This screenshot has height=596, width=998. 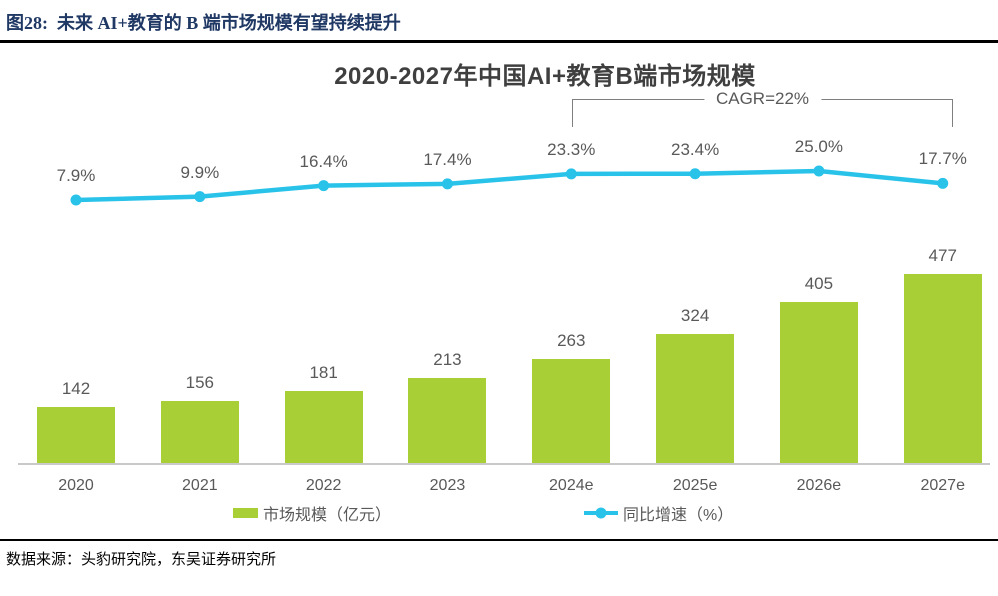 I want to click on figure-caption: 图28: 未来 AI+教育的 B 端市场规模有望持续提升, so click(x=203, y=23).